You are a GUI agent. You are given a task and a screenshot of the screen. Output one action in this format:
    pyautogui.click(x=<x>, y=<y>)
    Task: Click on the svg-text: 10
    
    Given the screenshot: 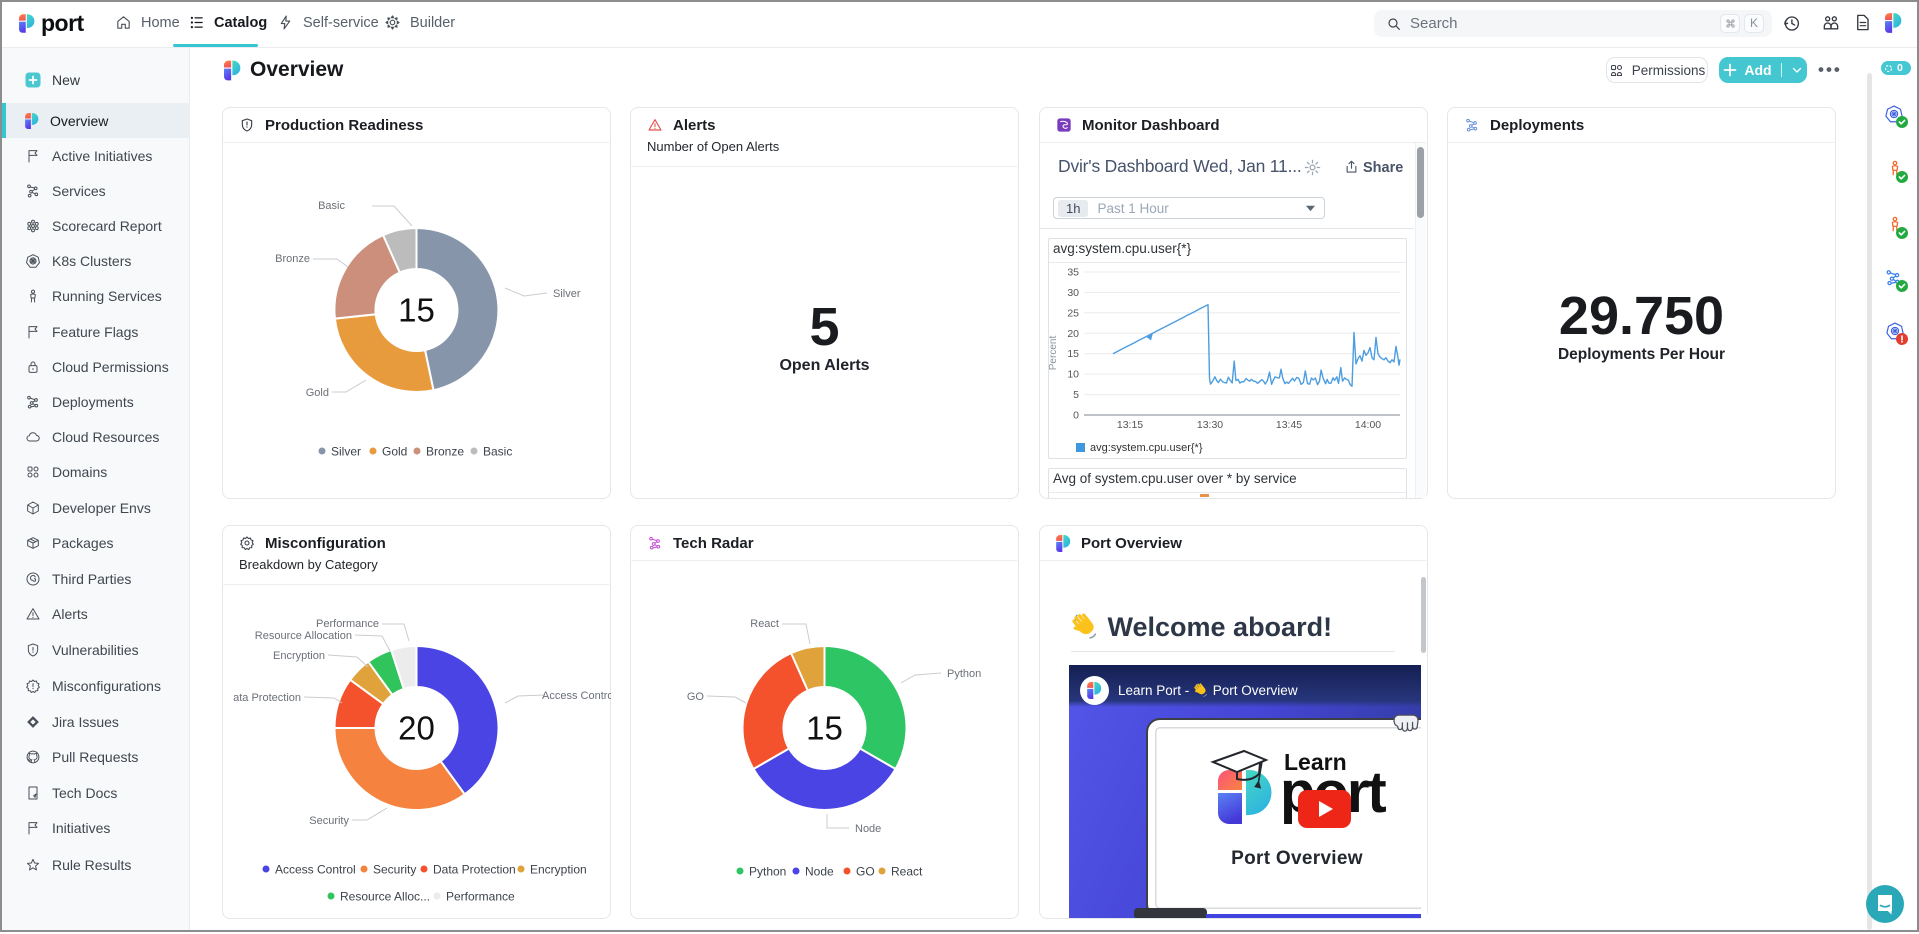 What is the action you would take?
    pyautogui.click(x=1073, y=375)
    